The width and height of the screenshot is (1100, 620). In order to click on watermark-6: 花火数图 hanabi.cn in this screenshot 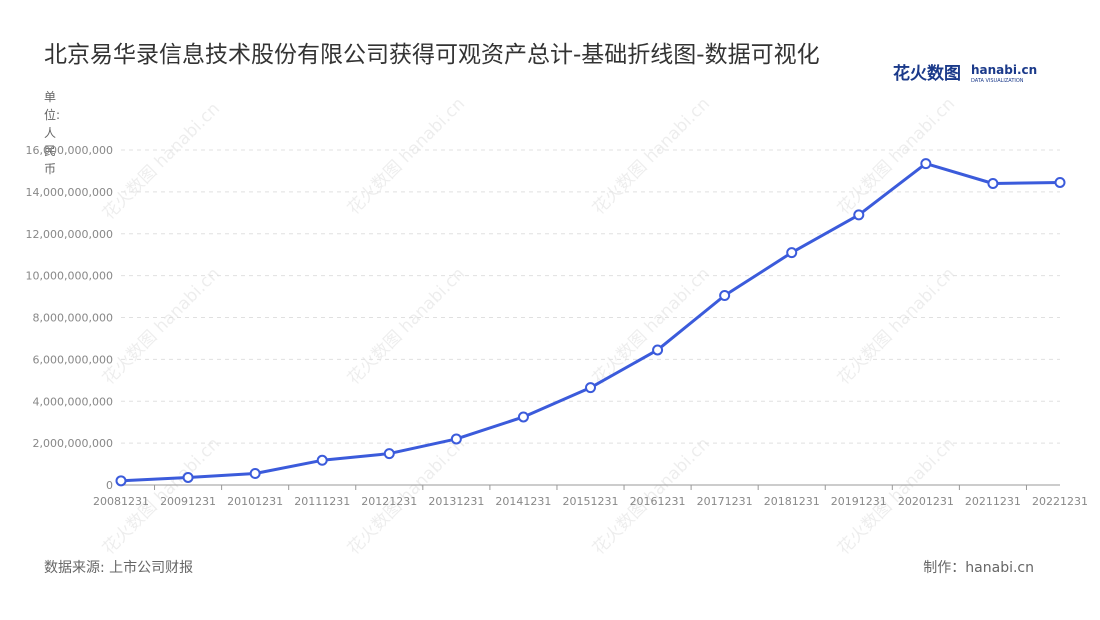, I will do `click(651, 326)`.